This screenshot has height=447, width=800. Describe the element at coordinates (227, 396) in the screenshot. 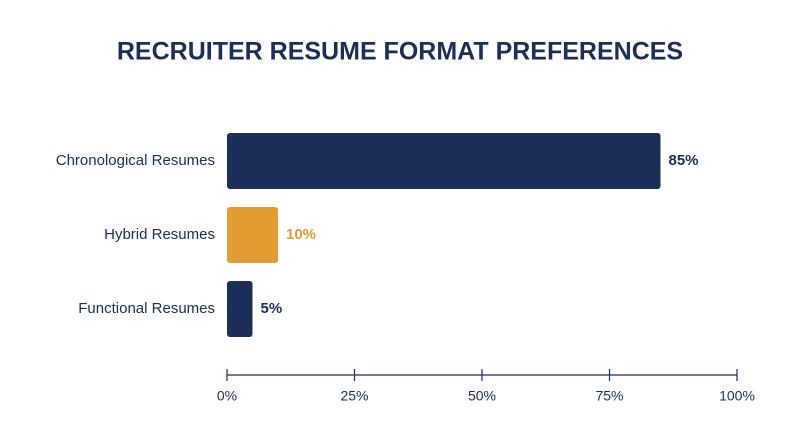

I see `x-tick-label: 0%` at that location.